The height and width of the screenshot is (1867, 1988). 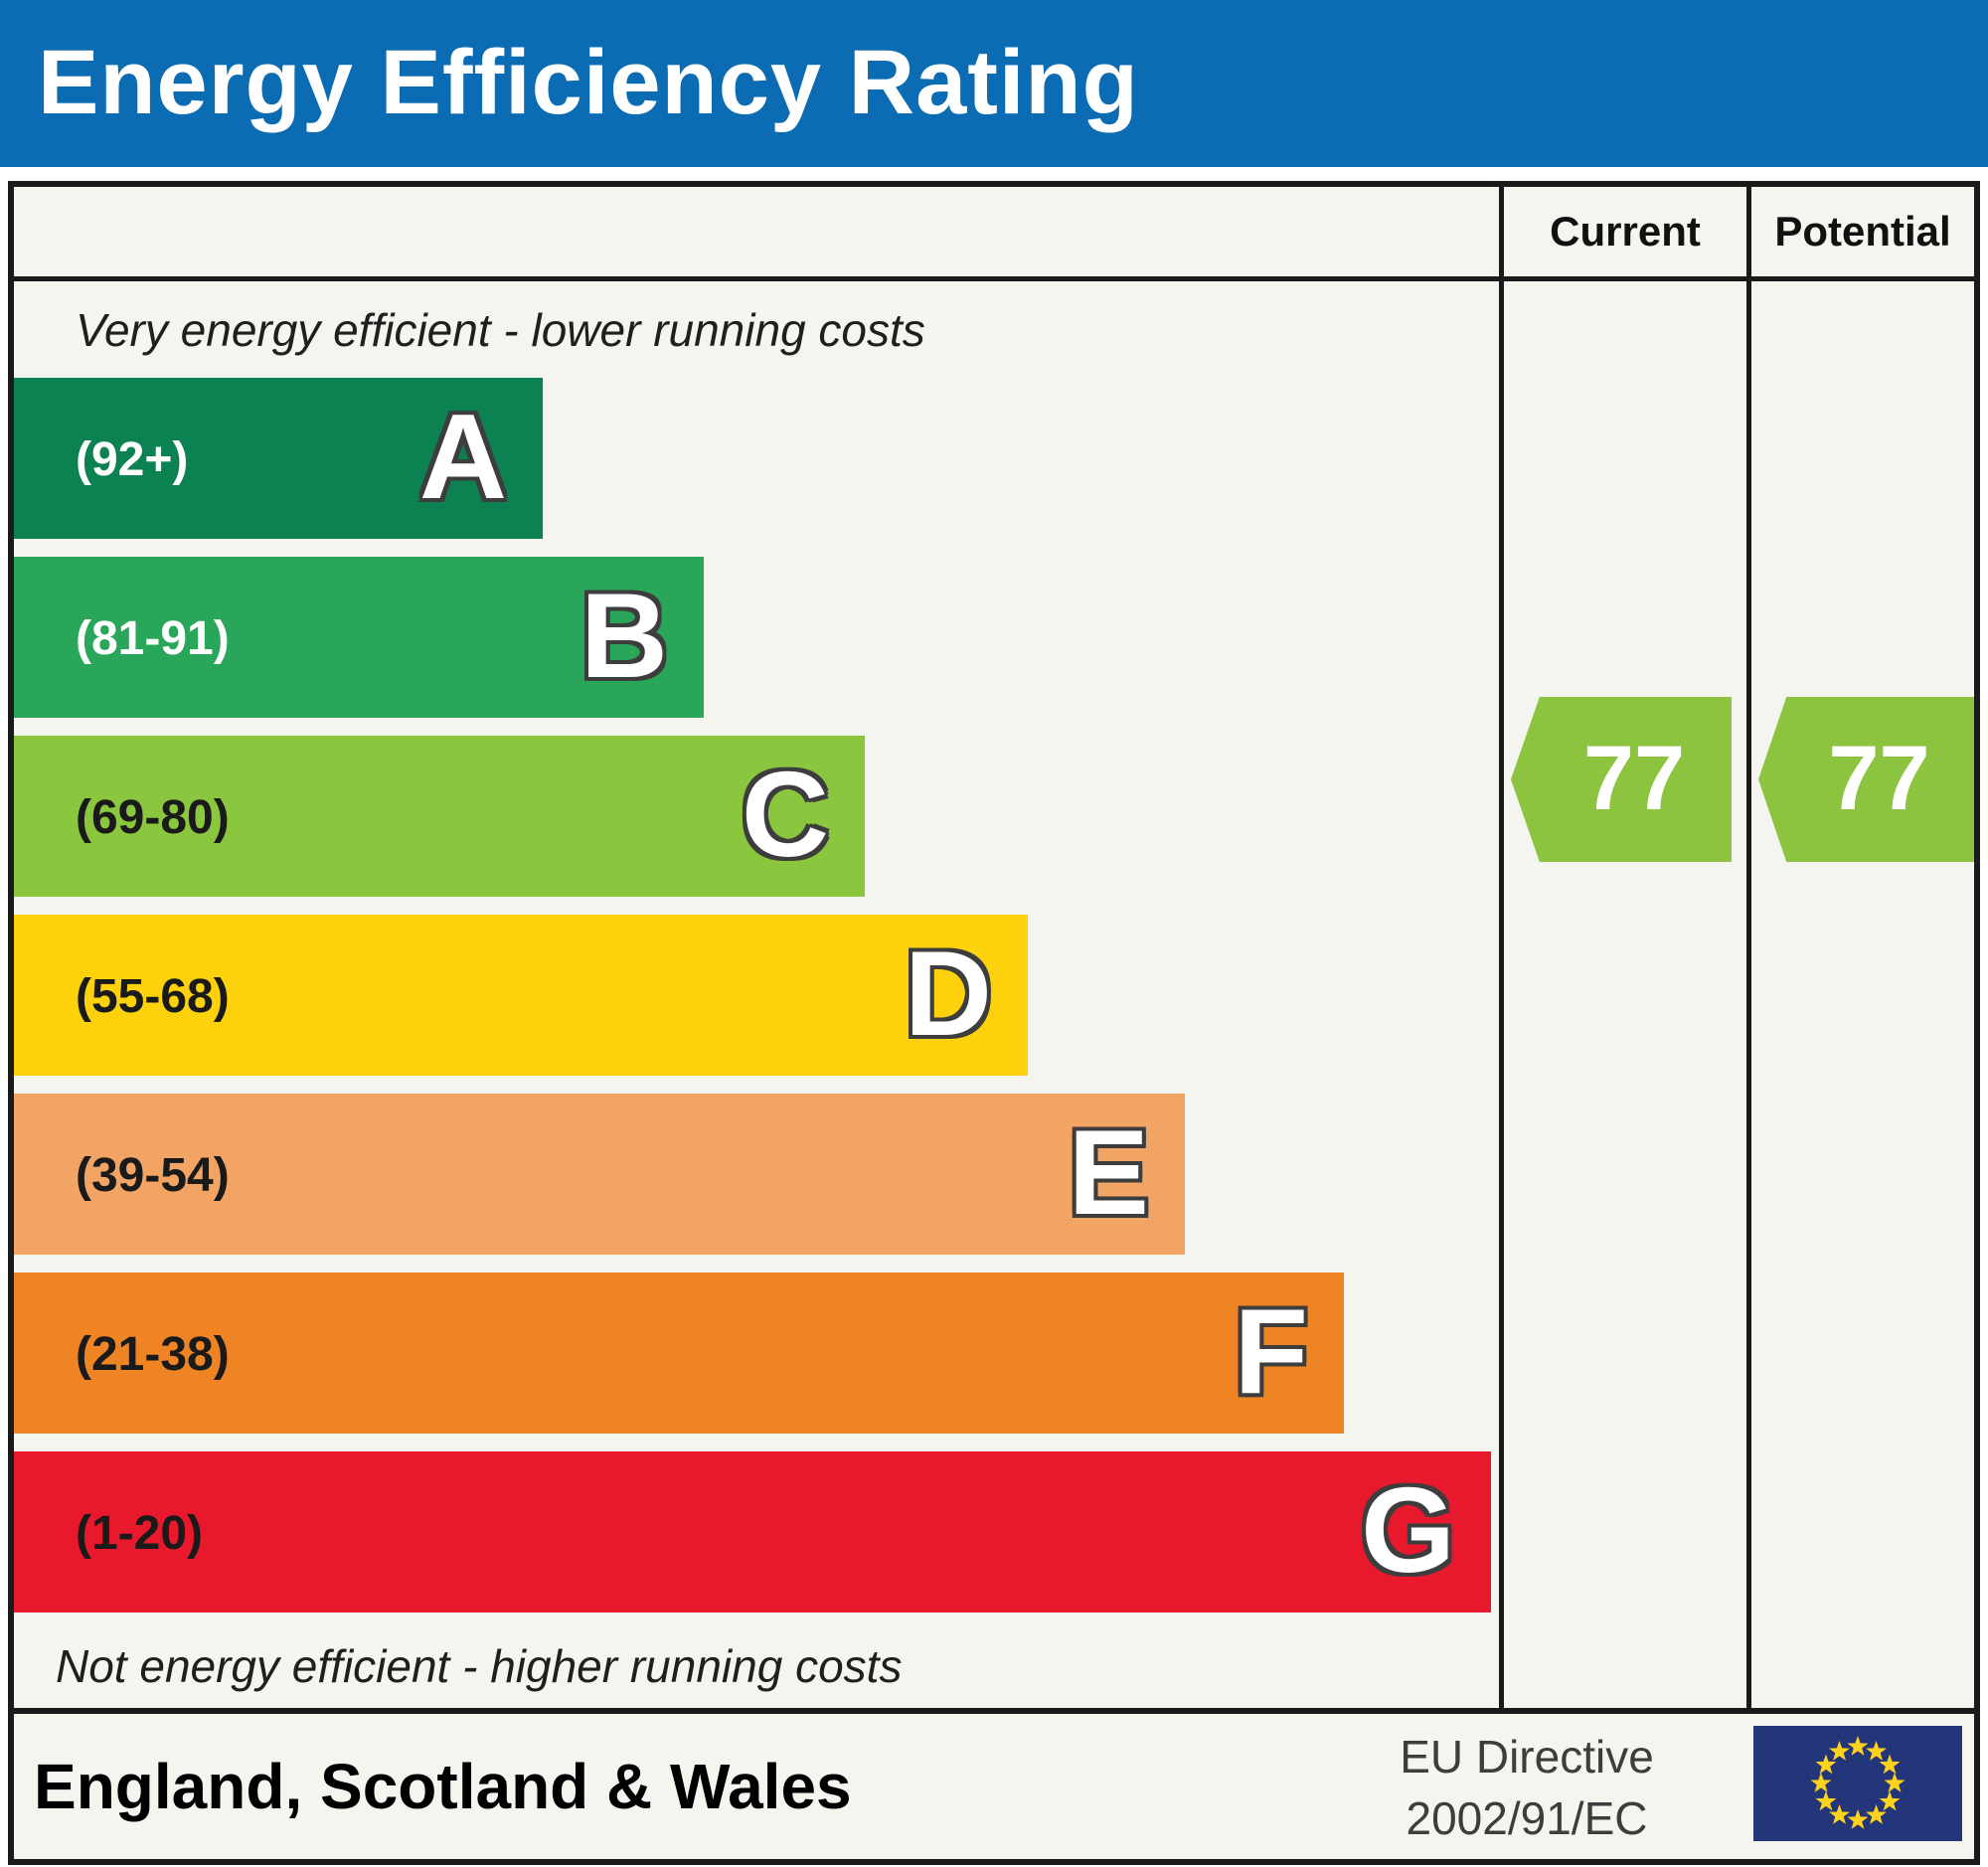 What do you see at coordinates (462, 456) in the screenshot?
I see `band-letter: A` at bounding box center [462, 456].